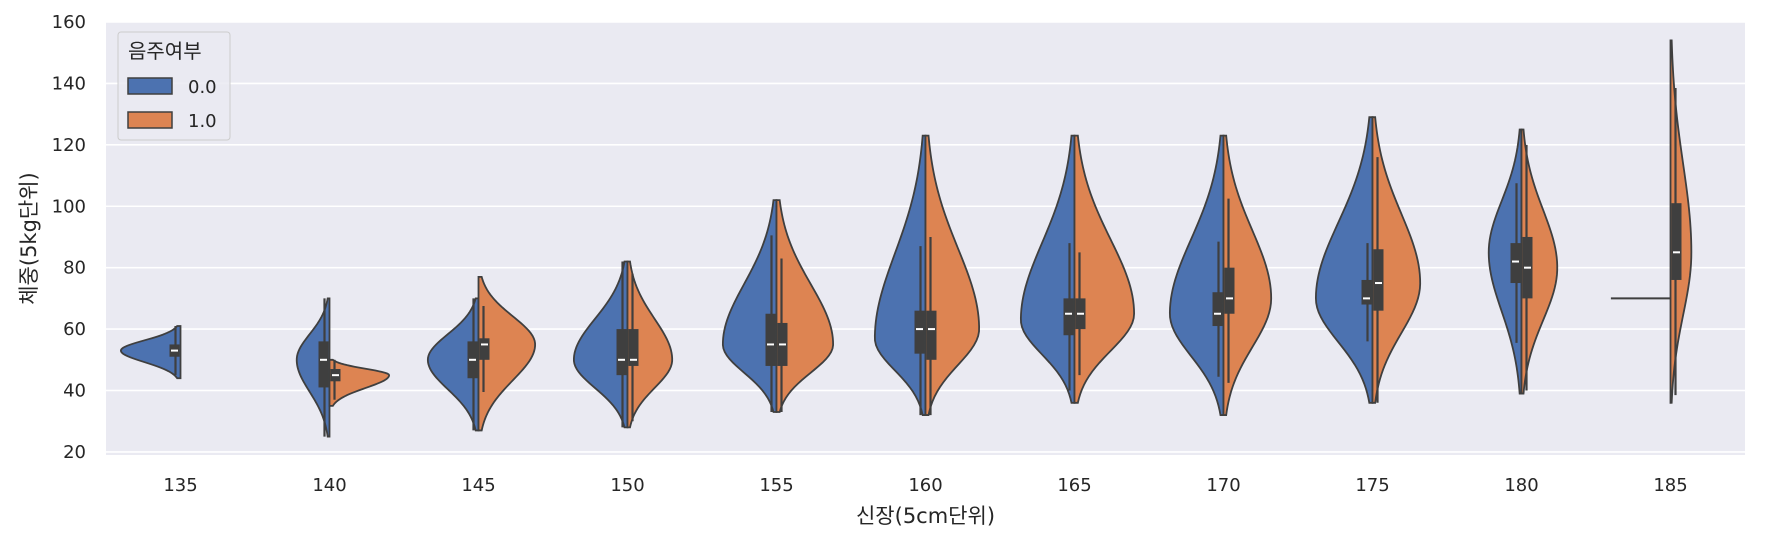 The height and width of the screenshot is (544, 1792). Describe the element at coordinates (453, 364) in the screenshot. I see `violin-half-0.0-145` at that location.